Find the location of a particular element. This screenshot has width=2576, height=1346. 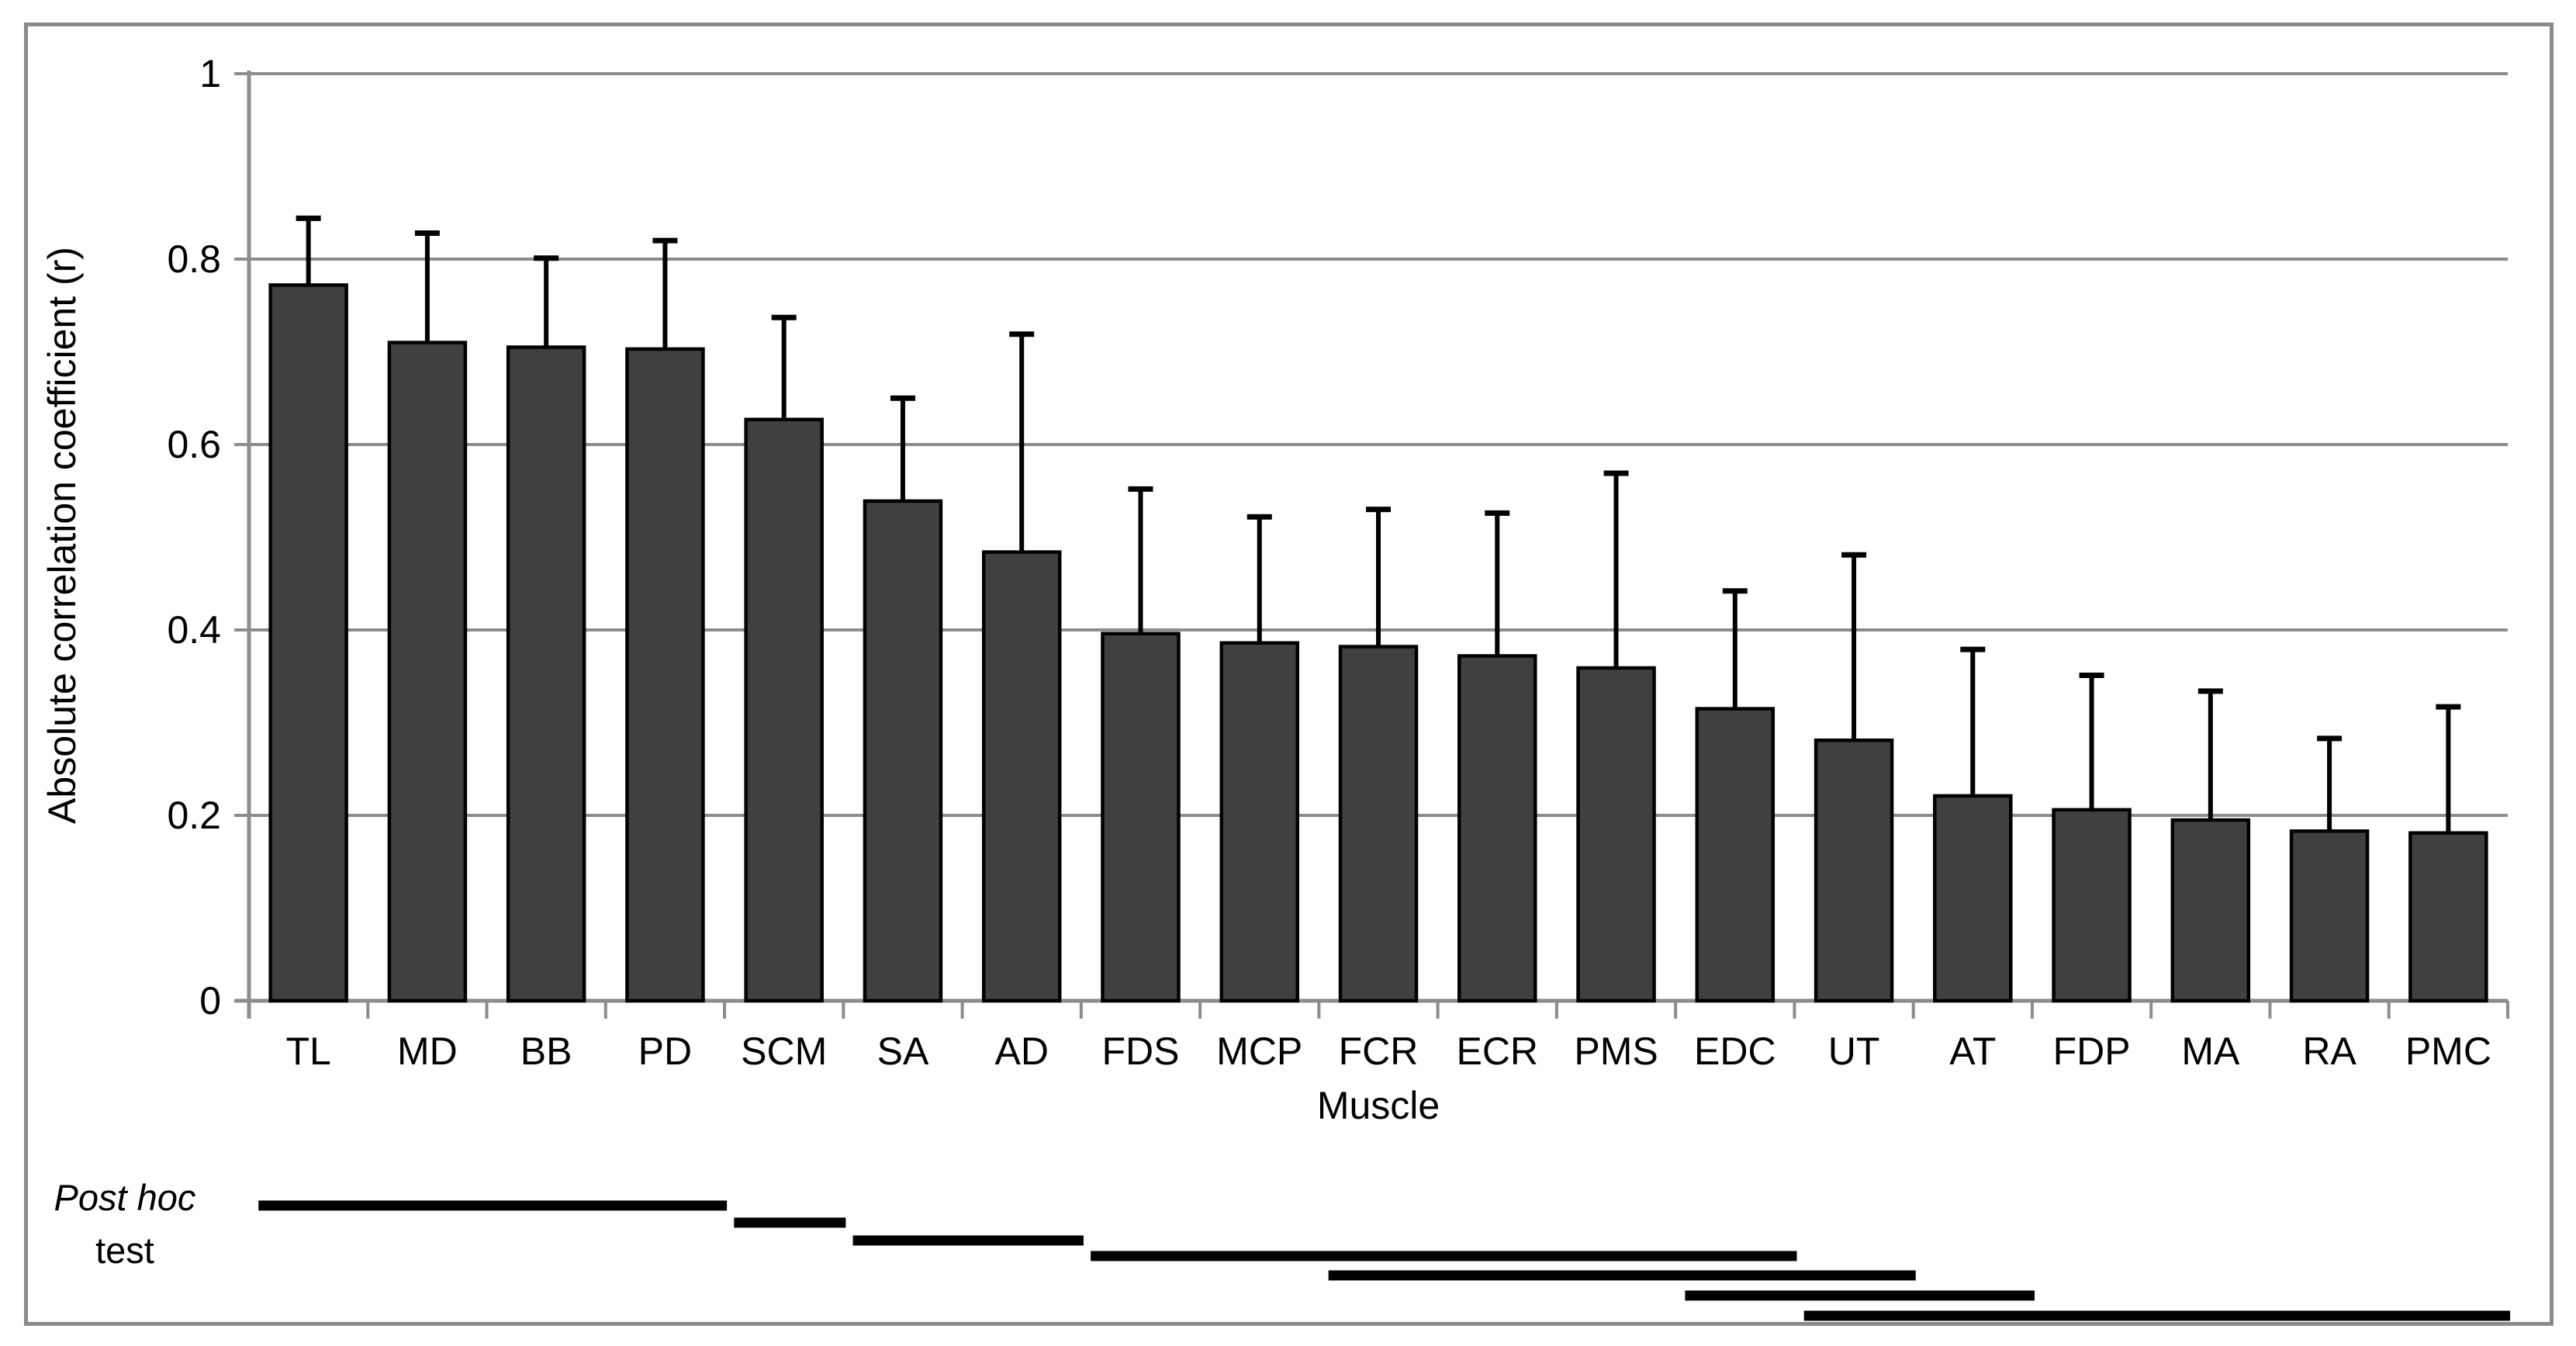

post-hoc-line-FDS-EDC is located at coordinates (1444, 1256).